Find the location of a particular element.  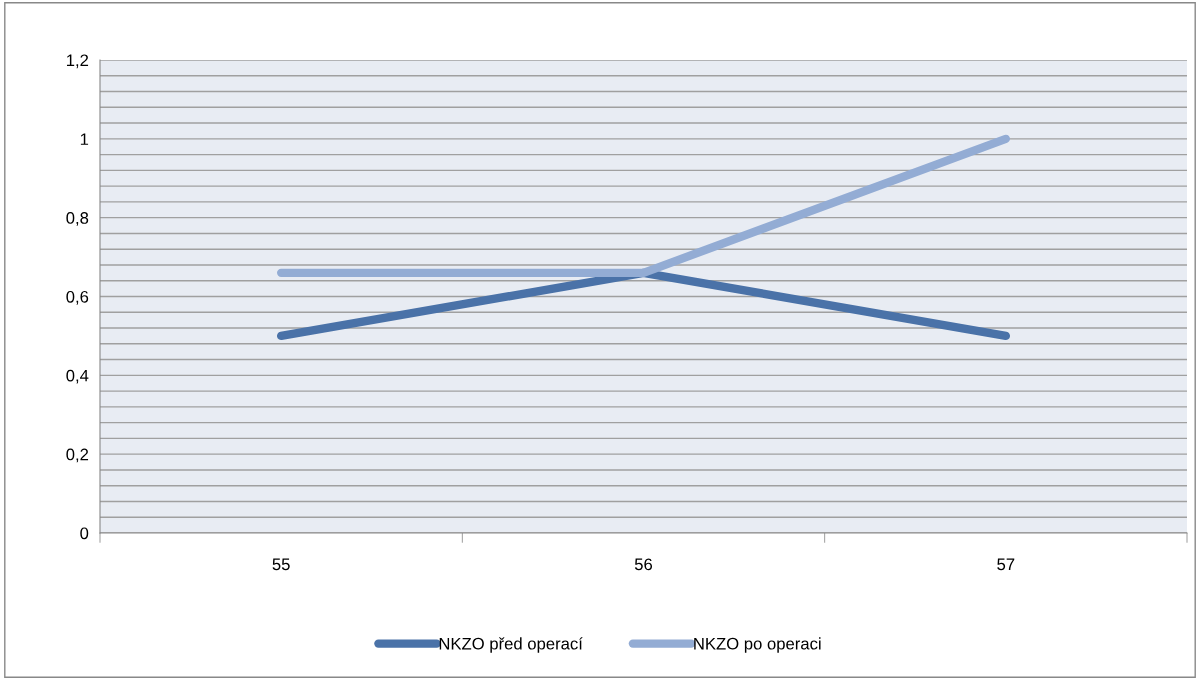

legend-label: NKZO před operací is located at coordinates (511, 645).